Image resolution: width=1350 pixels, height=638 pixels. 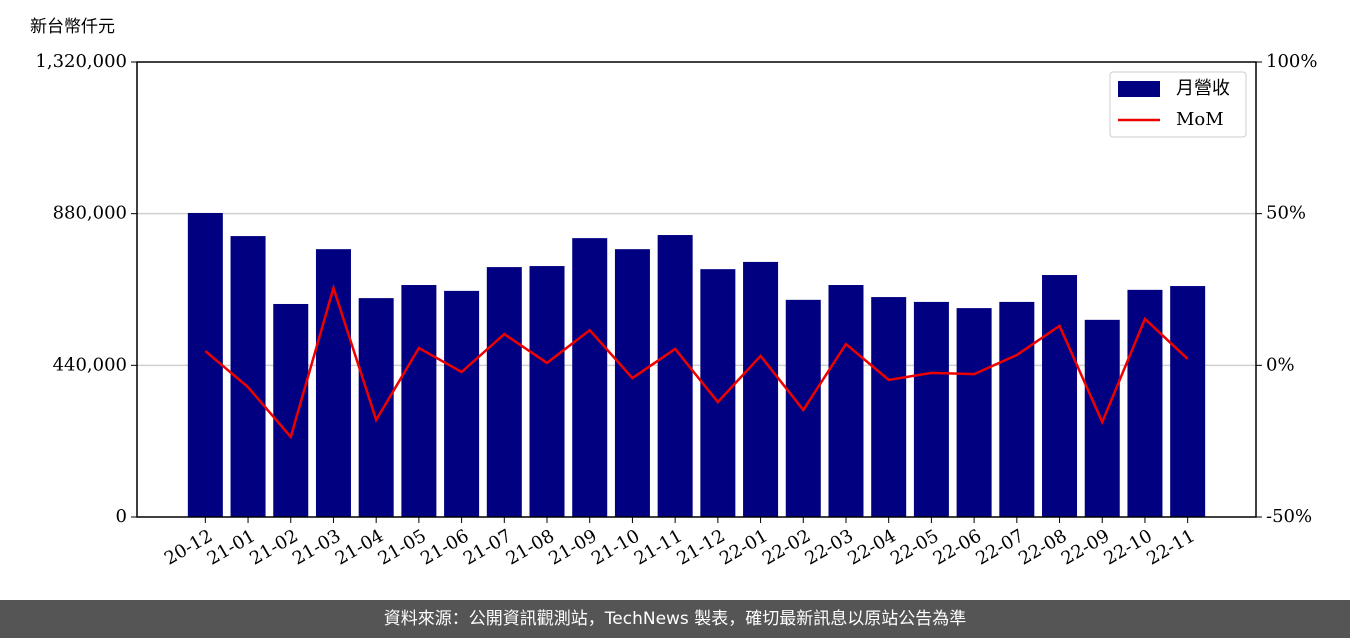 I want to click on y-tick-label: 880,000, so click(x=90, y=213).